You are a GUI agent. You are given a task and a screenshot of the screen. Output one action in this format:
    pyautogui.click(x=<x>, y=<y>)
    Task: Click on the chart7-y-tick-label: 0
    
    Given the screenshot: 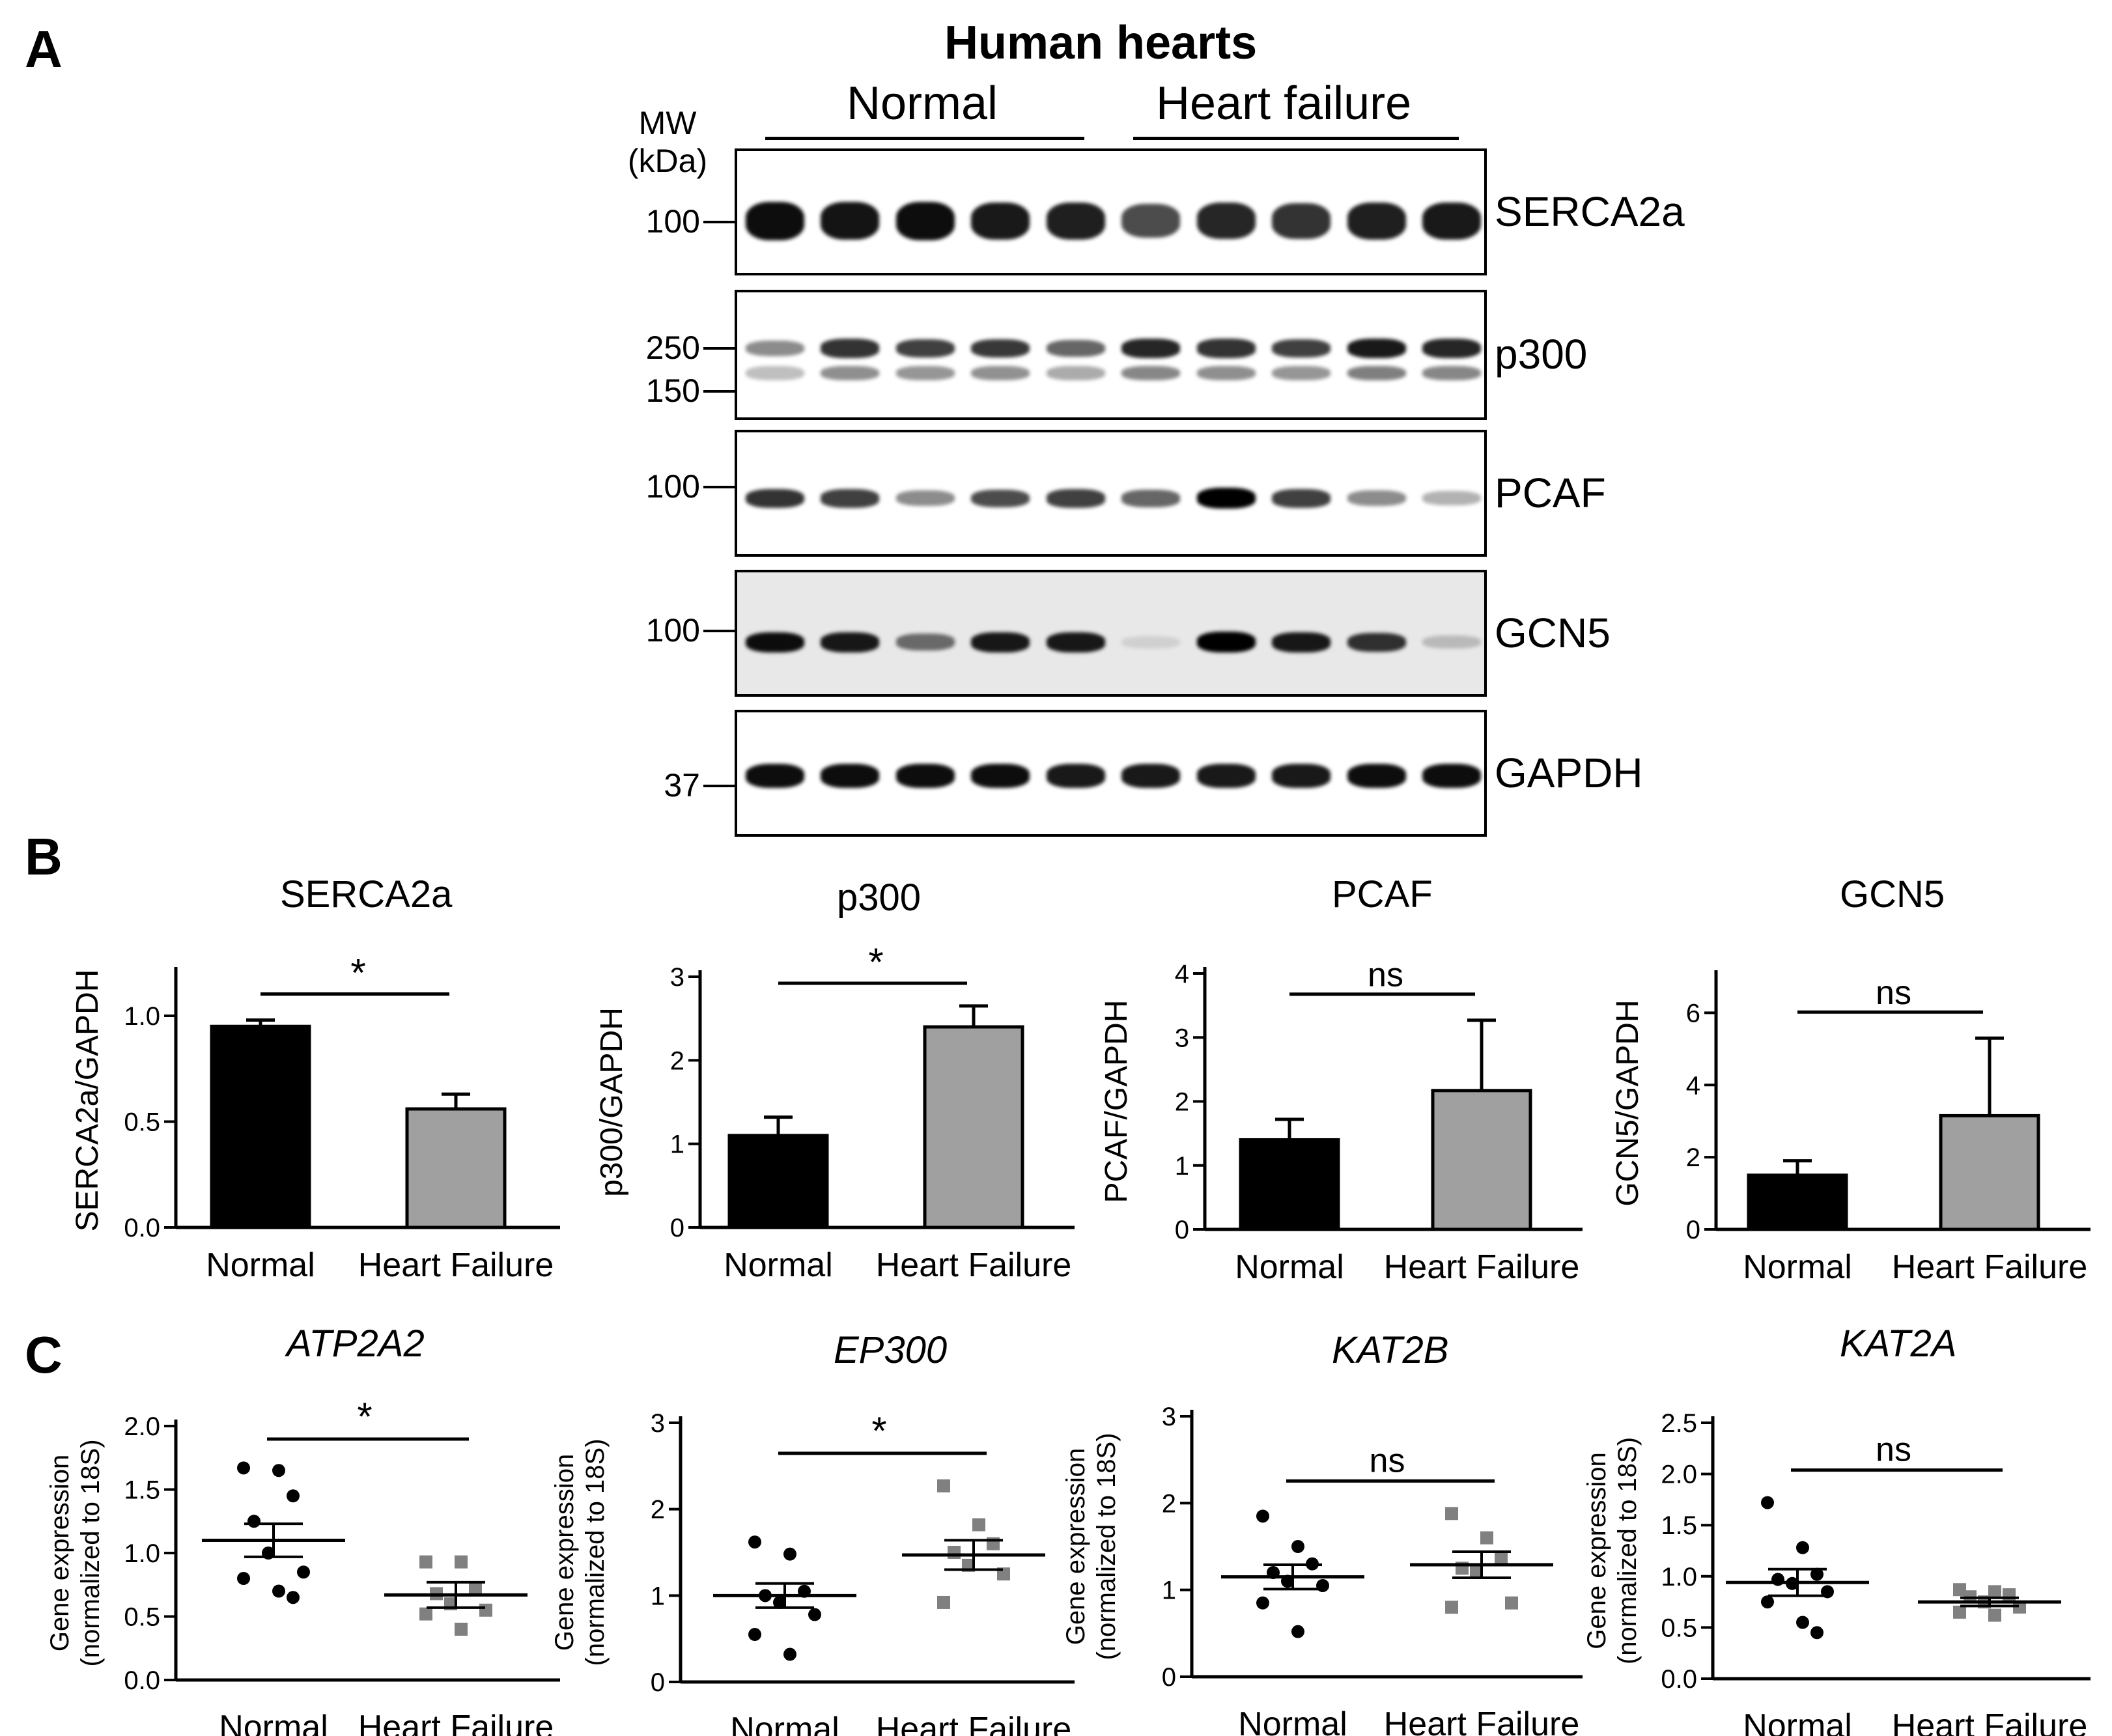 What is the action you would take?
    pyautogui.click(x=1169, y=1677)
    